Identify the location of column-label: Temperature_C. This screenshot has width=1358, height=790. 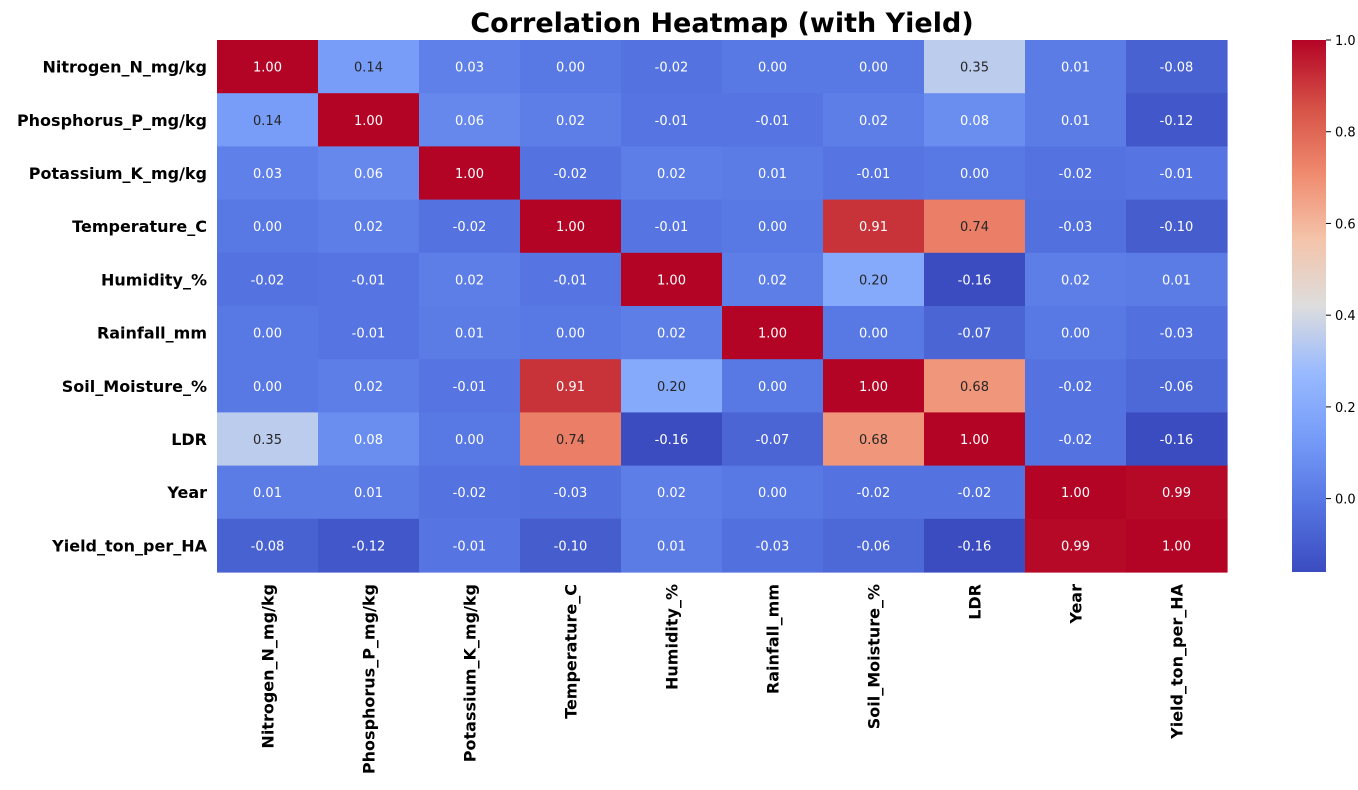
(571, 651).